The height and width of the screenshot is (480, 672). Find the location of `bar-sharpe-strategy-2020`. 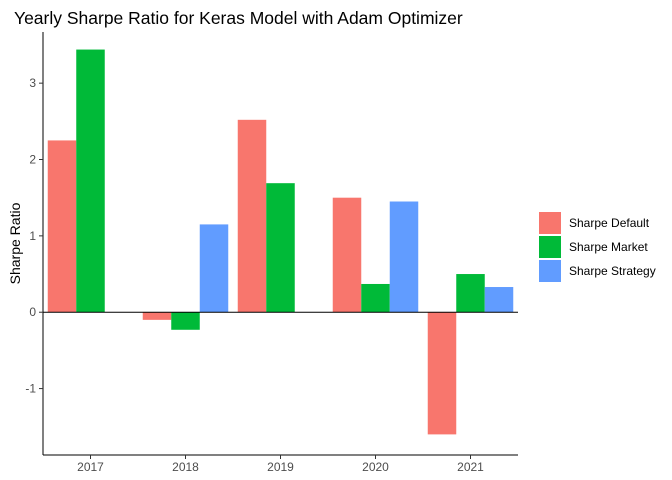

bar-sharpe-strategy-2020 is located at coordinates (404, 257).